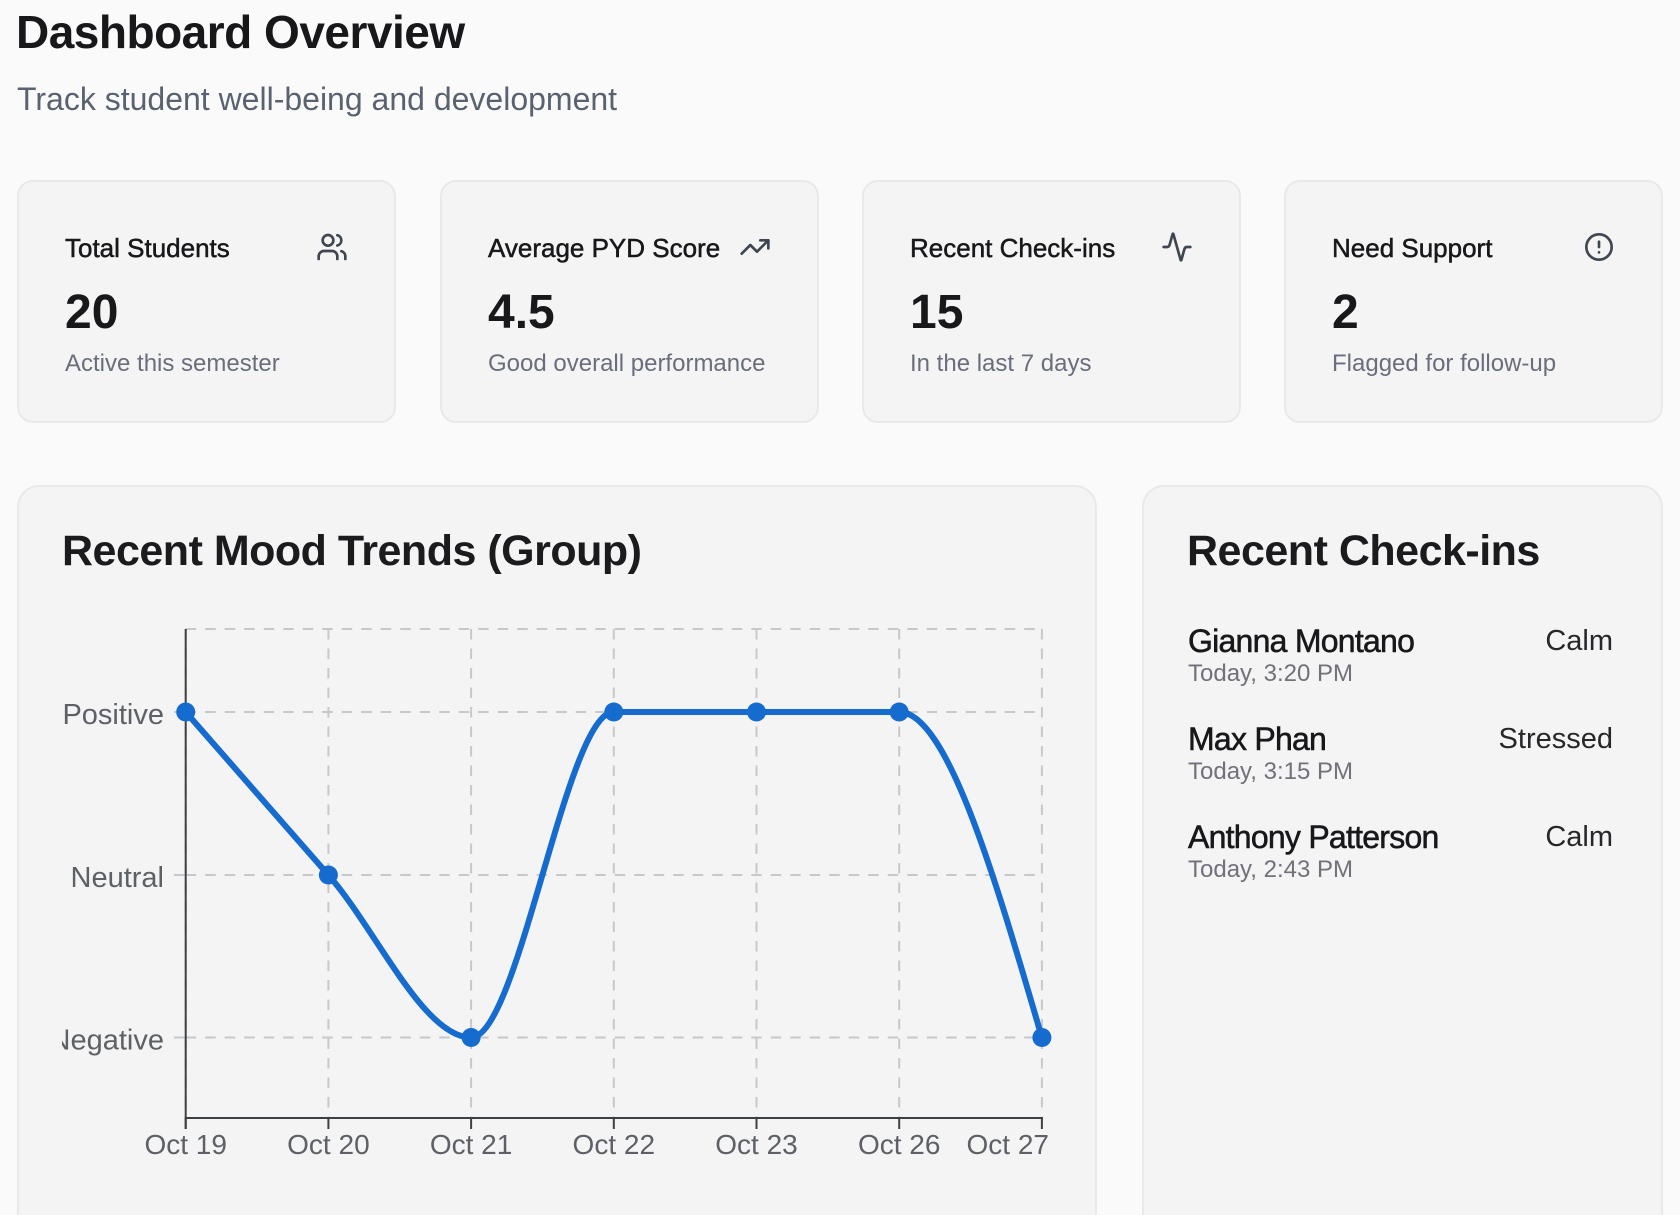 This screenshot has height=1215, width=1680. Describe the element at coordinates (471, 1144) in the screenshot. I see `svg-text: Oct 21` at that location.